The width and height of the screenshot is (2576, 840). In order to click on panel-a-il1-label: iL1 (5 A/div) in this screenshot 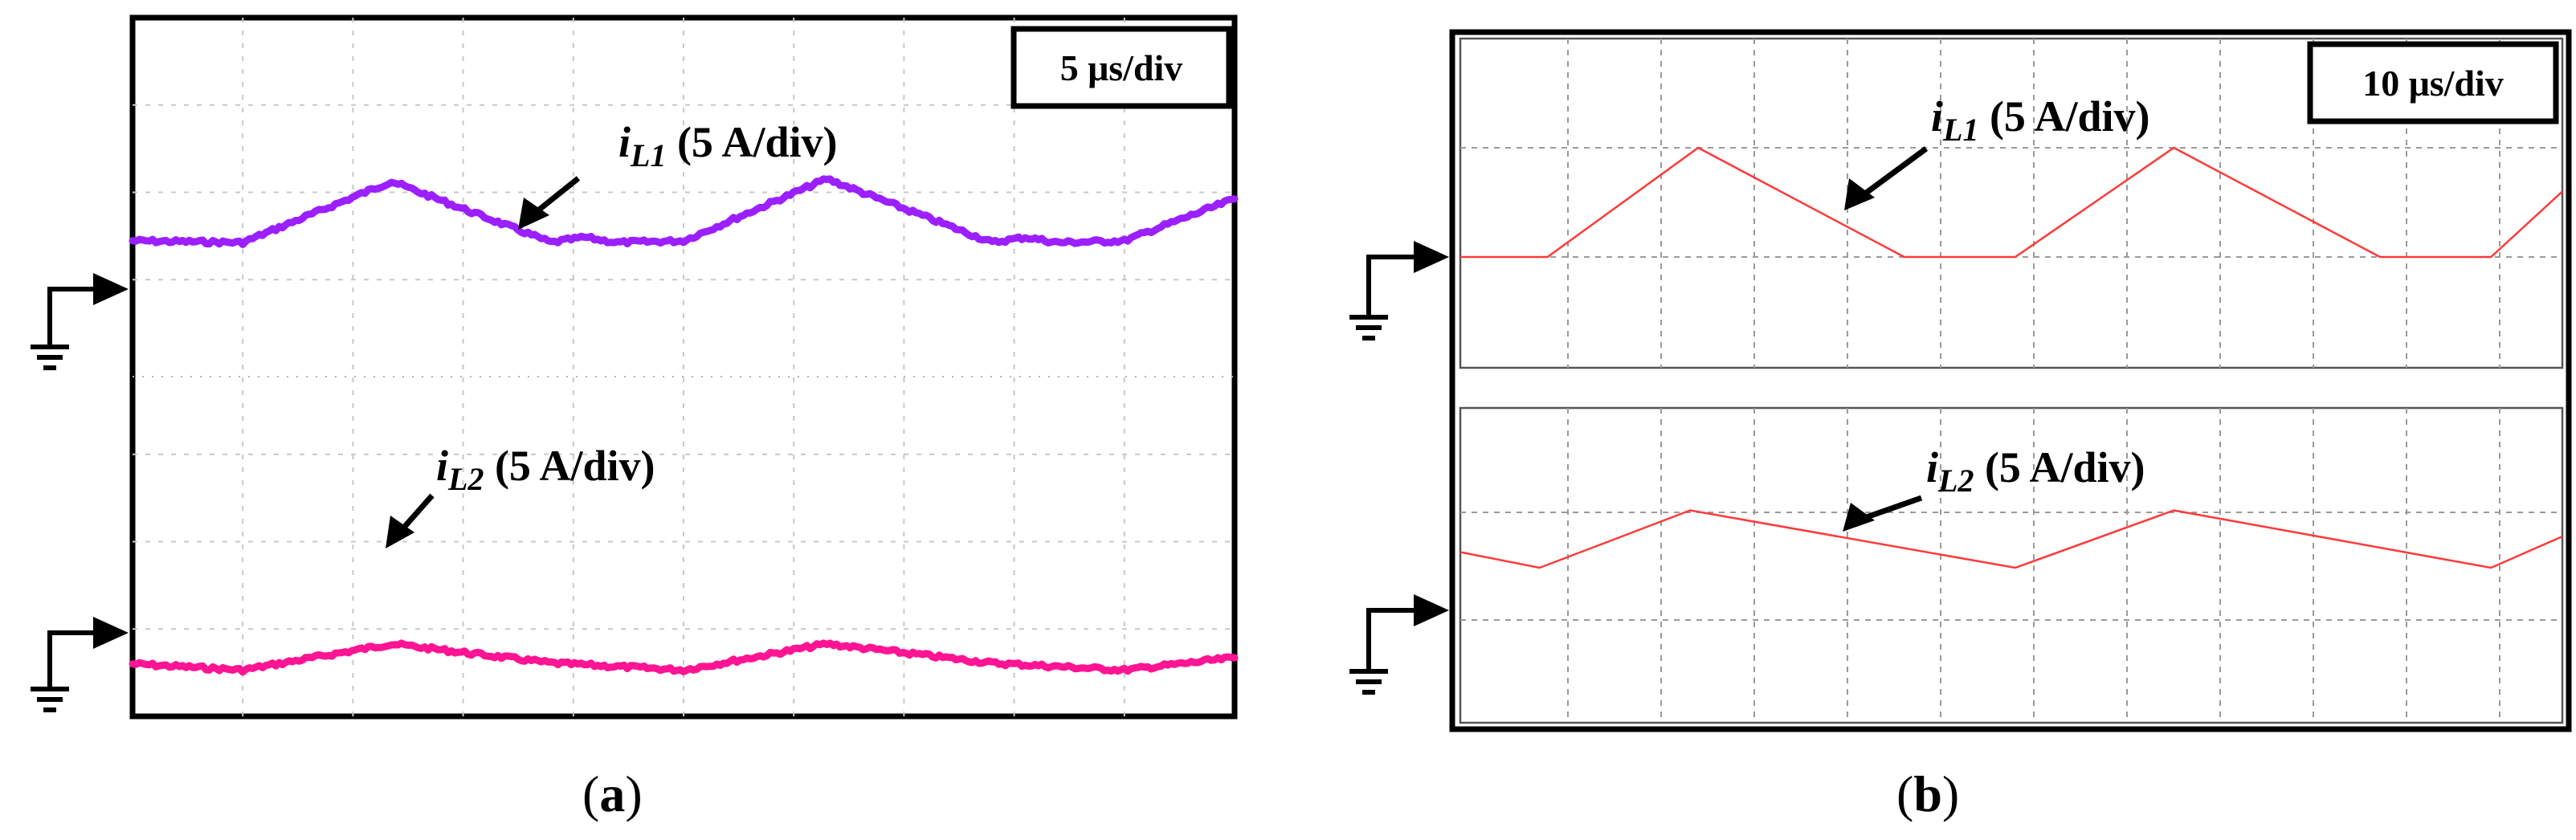, I will do `click(727, 145)`.